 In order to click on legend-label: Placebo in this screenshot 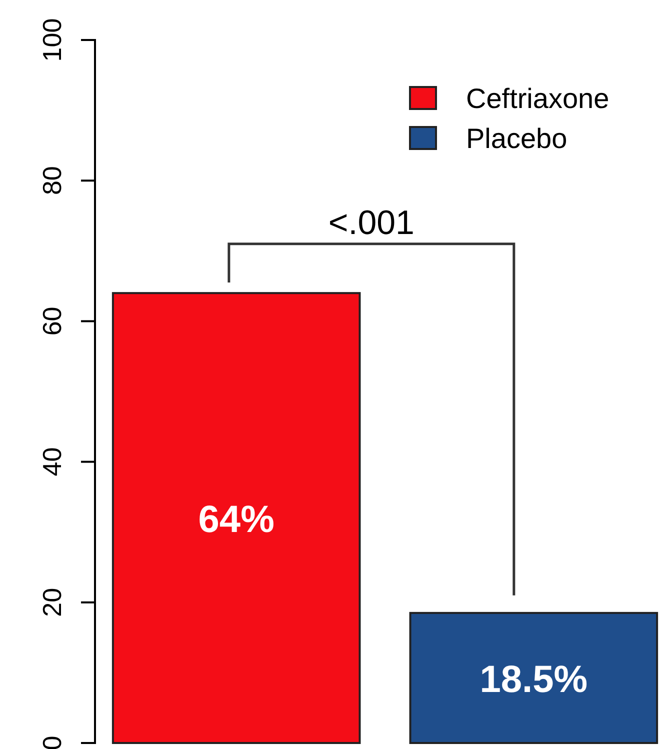, I will do `click(517, 138)`.